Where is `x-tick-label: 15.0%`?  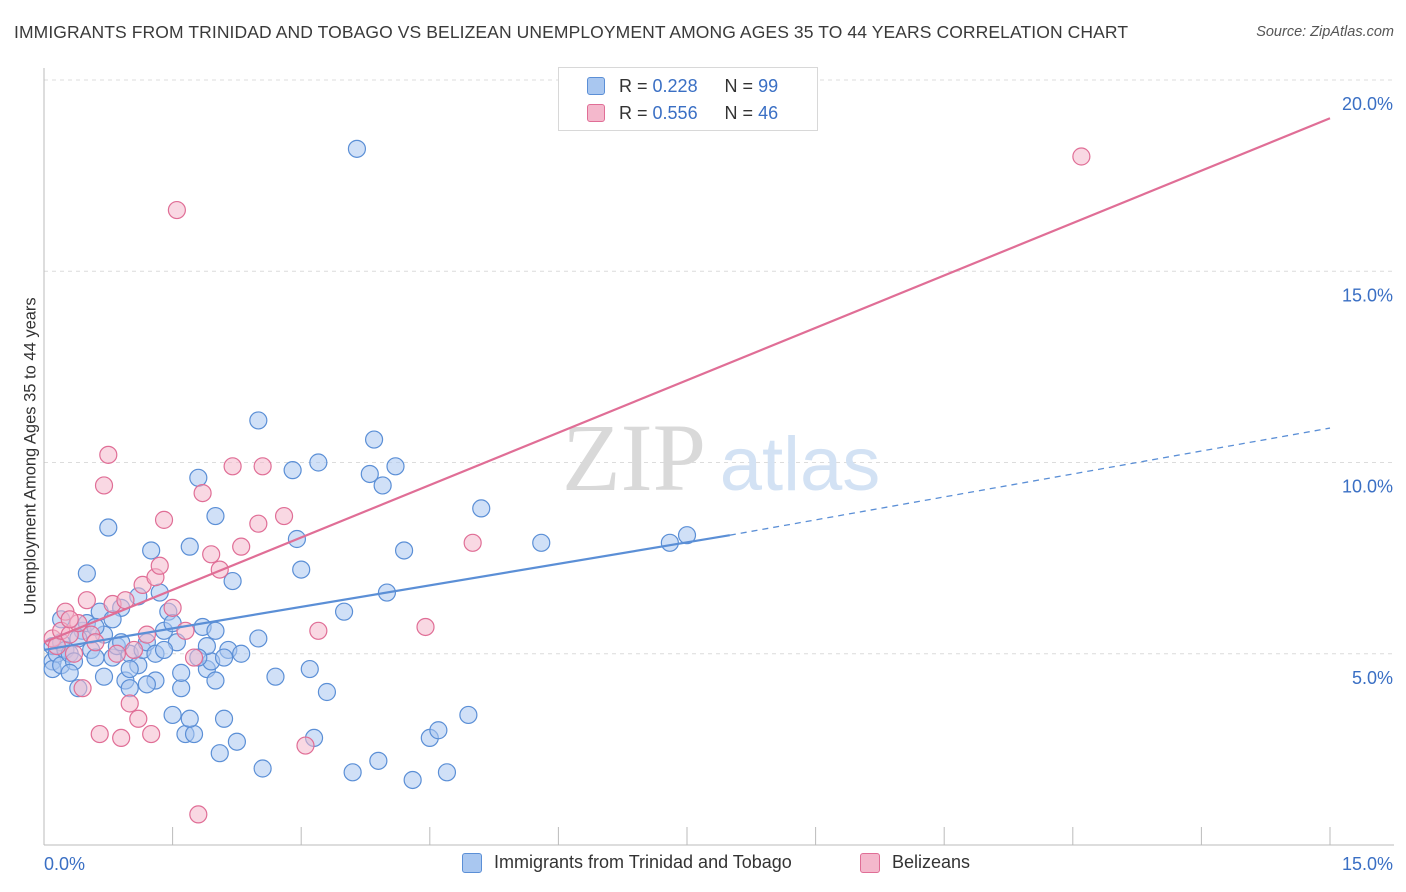 x-tick-label: 15.0% is located at coordinates (1367, 864).